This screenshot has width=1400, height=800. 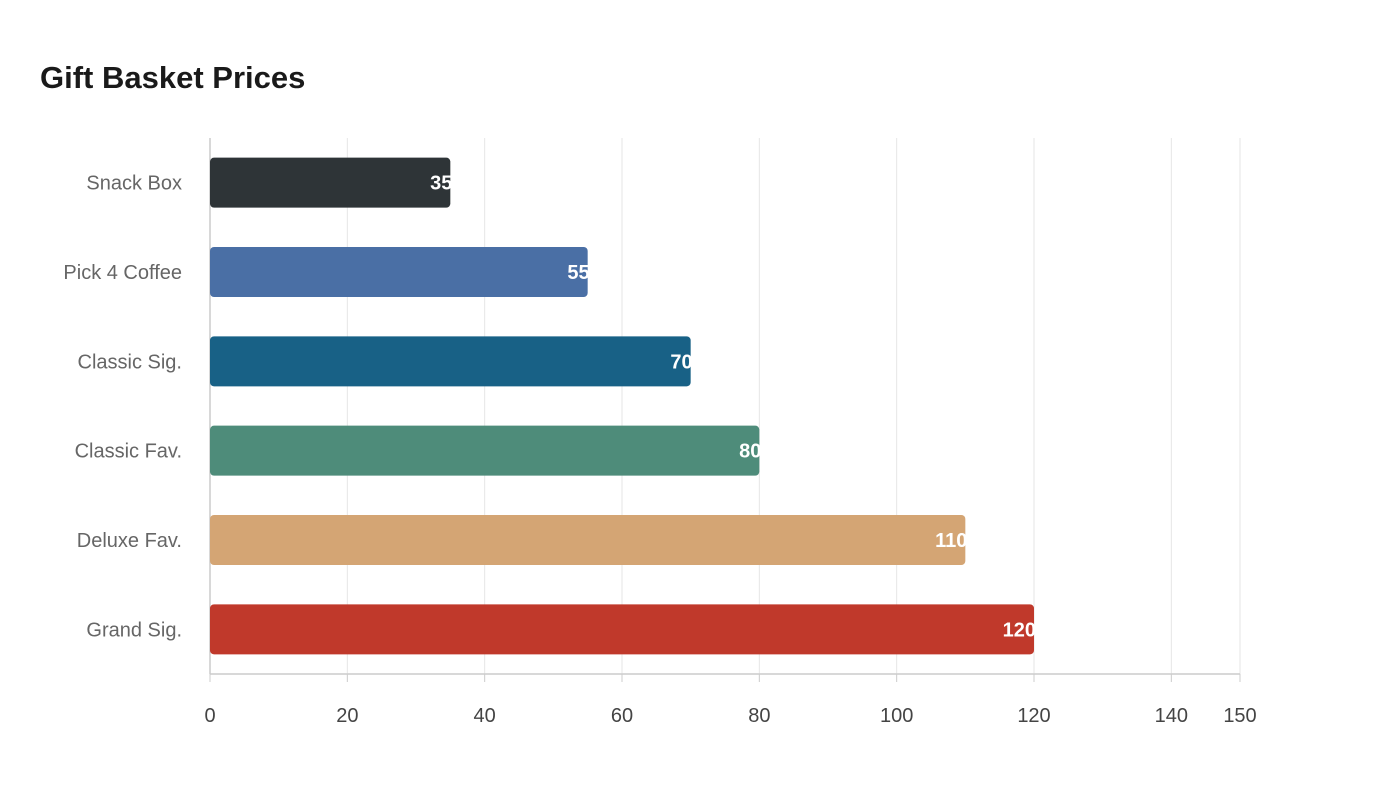 I want to click on x-tick-label: 20, so click(x=347, y=716).